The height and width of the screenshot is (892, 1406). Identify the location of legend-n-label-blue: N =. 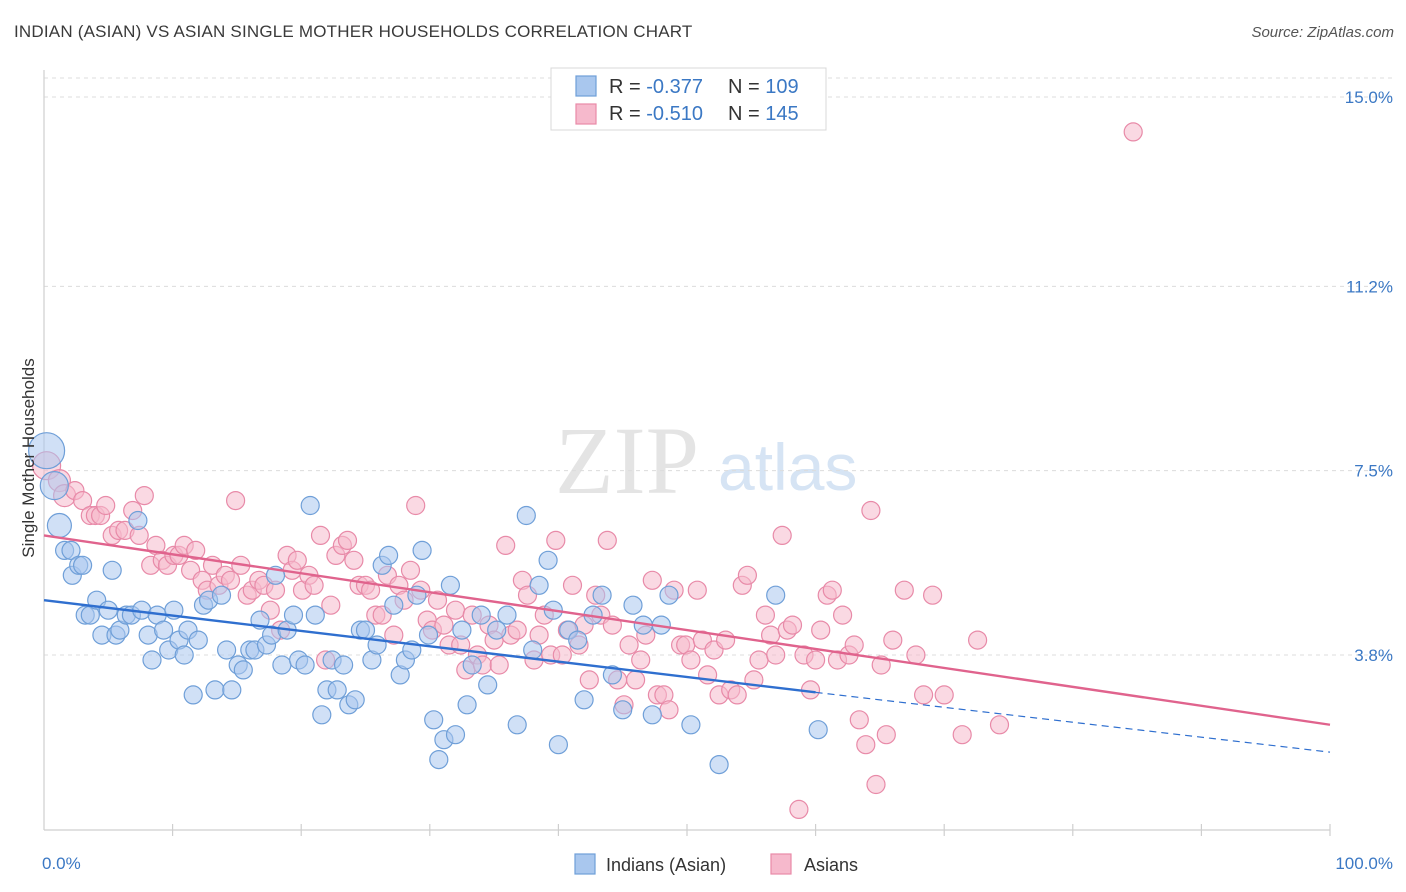
(746, 87).